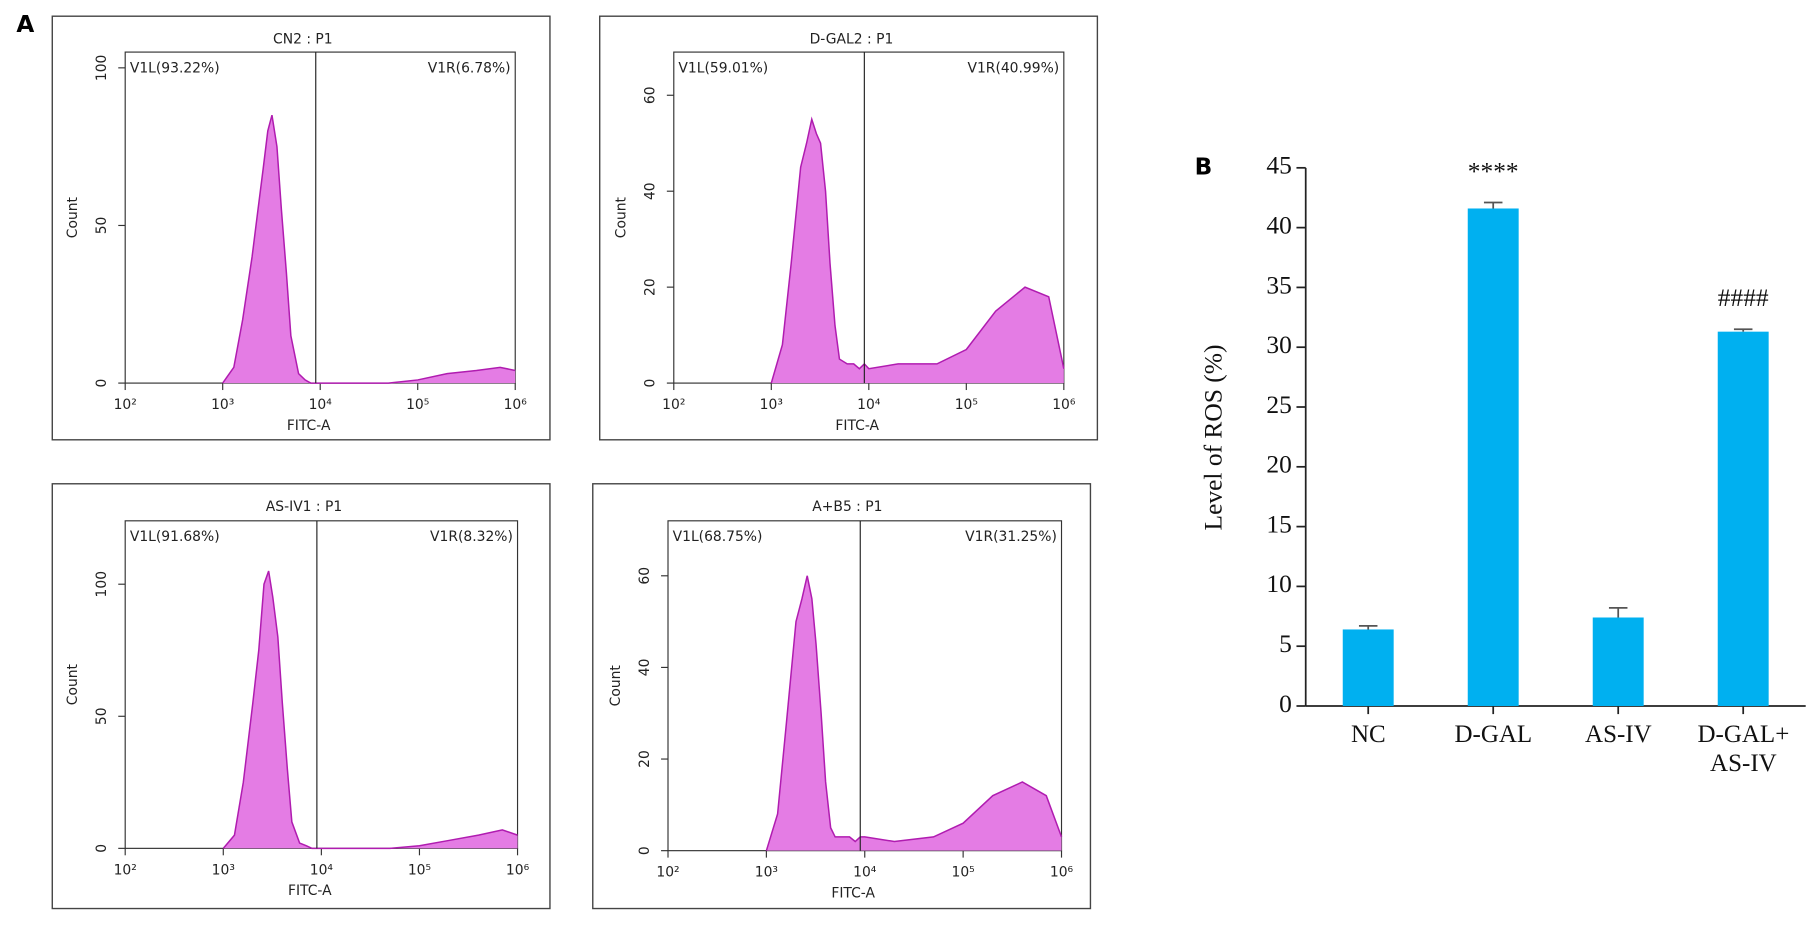 This screenshot has height=934, width=1814. I want to click on y-tick-label: 15, so click(1278, 523).